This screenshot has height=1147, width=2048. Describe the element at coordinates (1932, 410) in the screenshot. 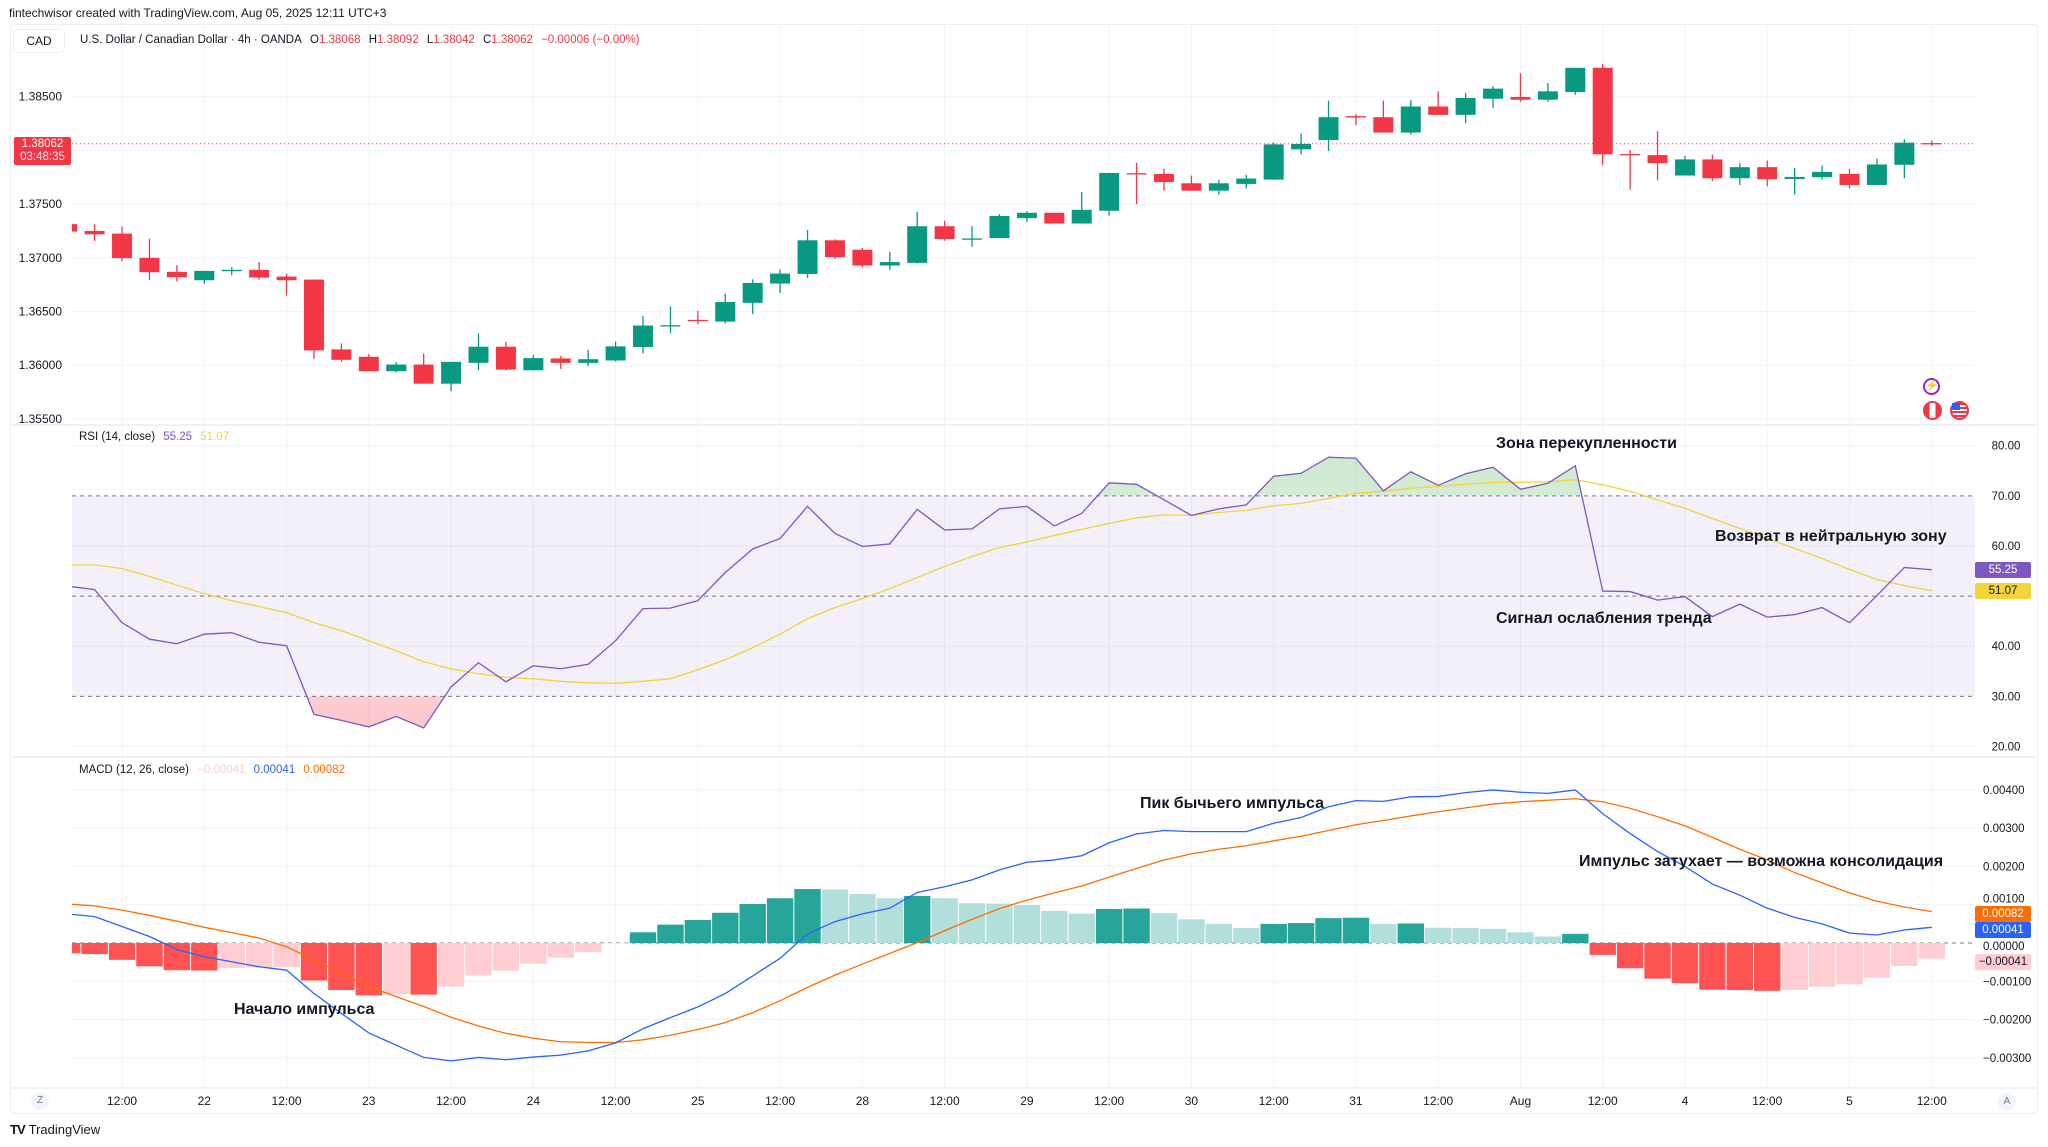

I see `canada-flag-icon` at that location.